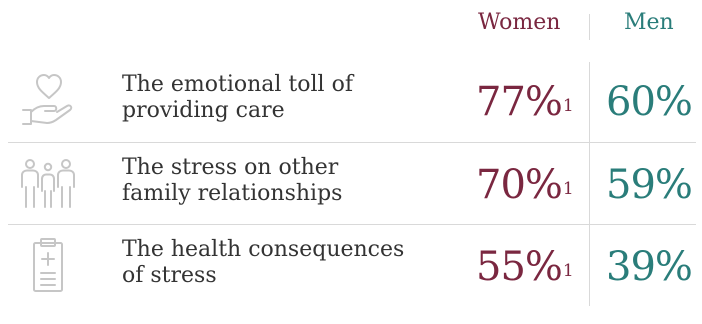  What do you see at coordinates (263, 249) in the screenshot?
I see `row-label-line: The health consequences` at bounding box center [263, 249].